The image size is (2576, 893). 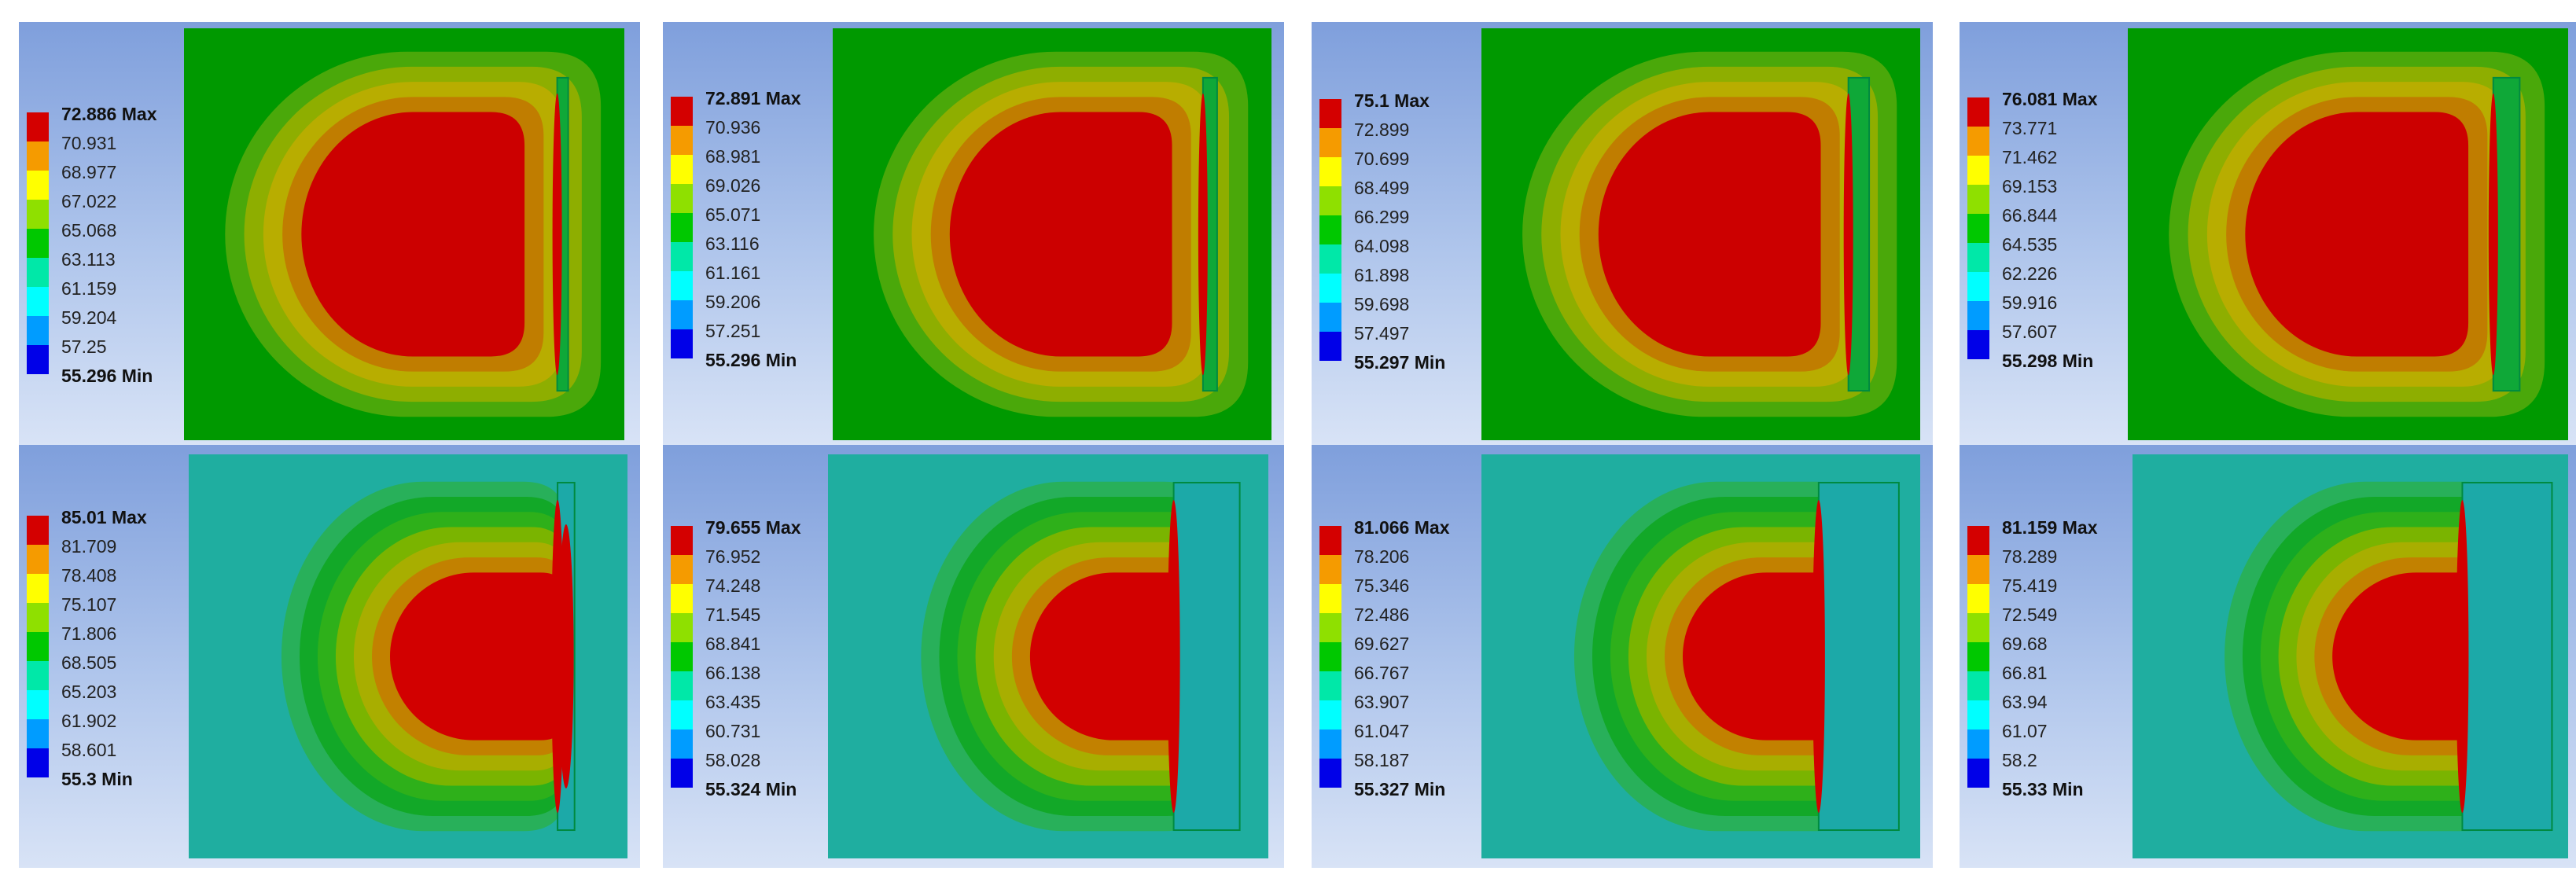 What do you see at coordinates (1394, 313) in the screenshot?
I see `legend-row: 59.698` at bounding box center [1394, 313].